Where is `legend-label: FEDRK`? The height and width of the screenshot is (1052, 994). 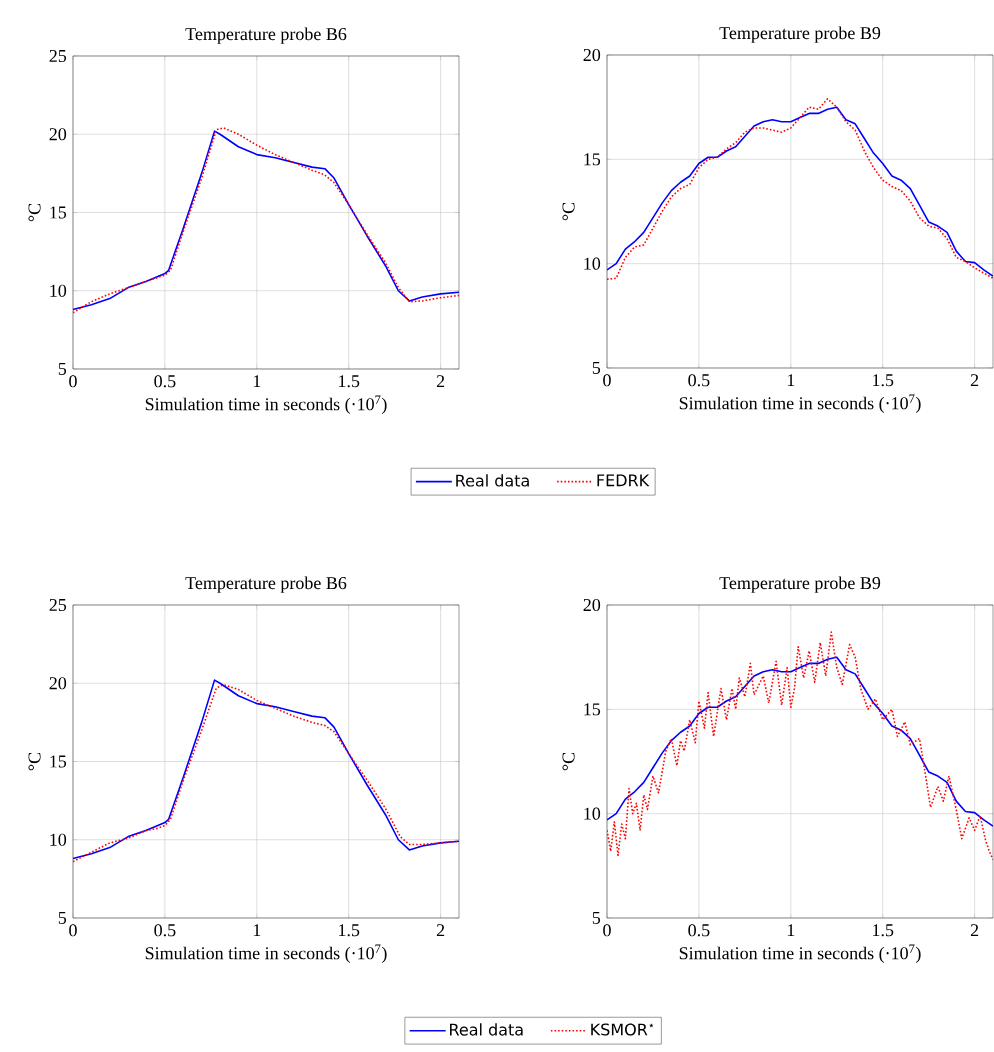 legend-label: FEDRK is located at coordinates (623, 480).